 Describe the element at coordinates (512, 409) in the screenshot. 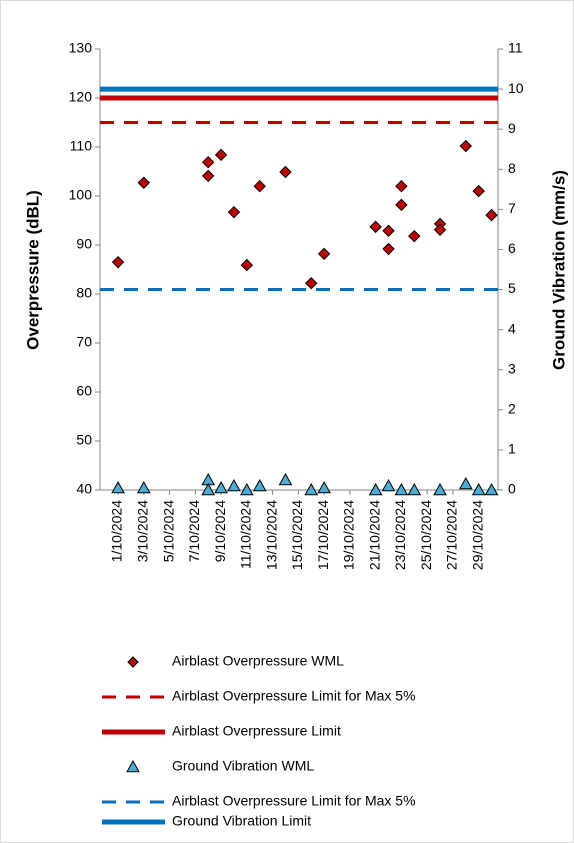

I see `y2-tick-label: 2` at that location.